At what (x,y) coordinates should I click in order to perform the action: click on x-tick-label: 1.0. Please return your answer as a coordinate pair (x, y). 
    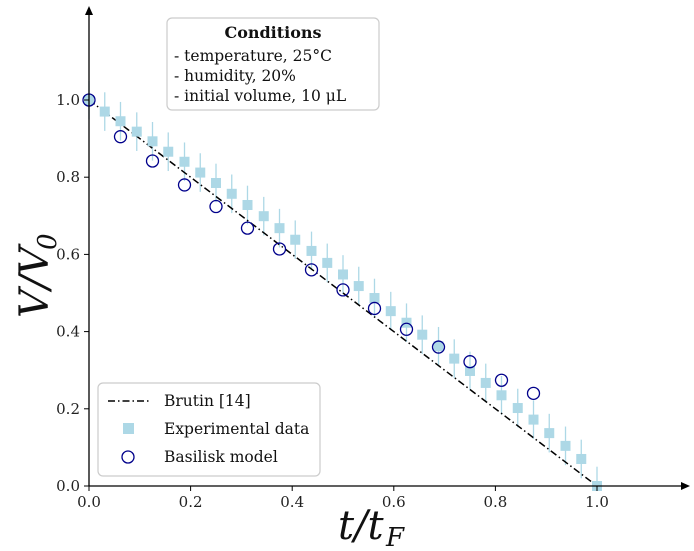
    Looking at the image, I should click on (597, 502).